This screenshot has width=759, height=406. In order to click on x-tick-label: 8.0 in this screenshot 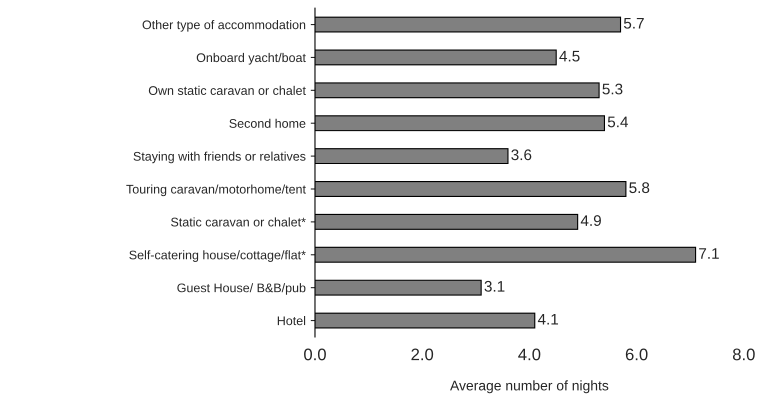, I will do `click(743, 354)`.